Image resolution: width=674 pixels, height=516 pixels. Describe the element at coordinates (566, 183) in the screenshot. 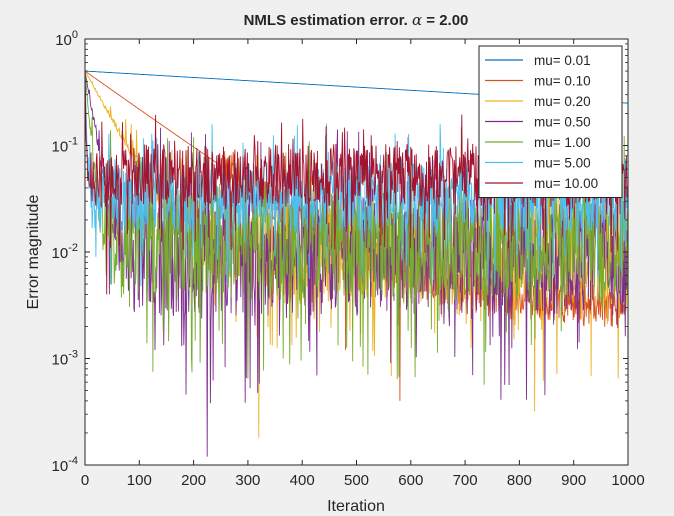

I see `legend-label: mu= 10.00` at that location.